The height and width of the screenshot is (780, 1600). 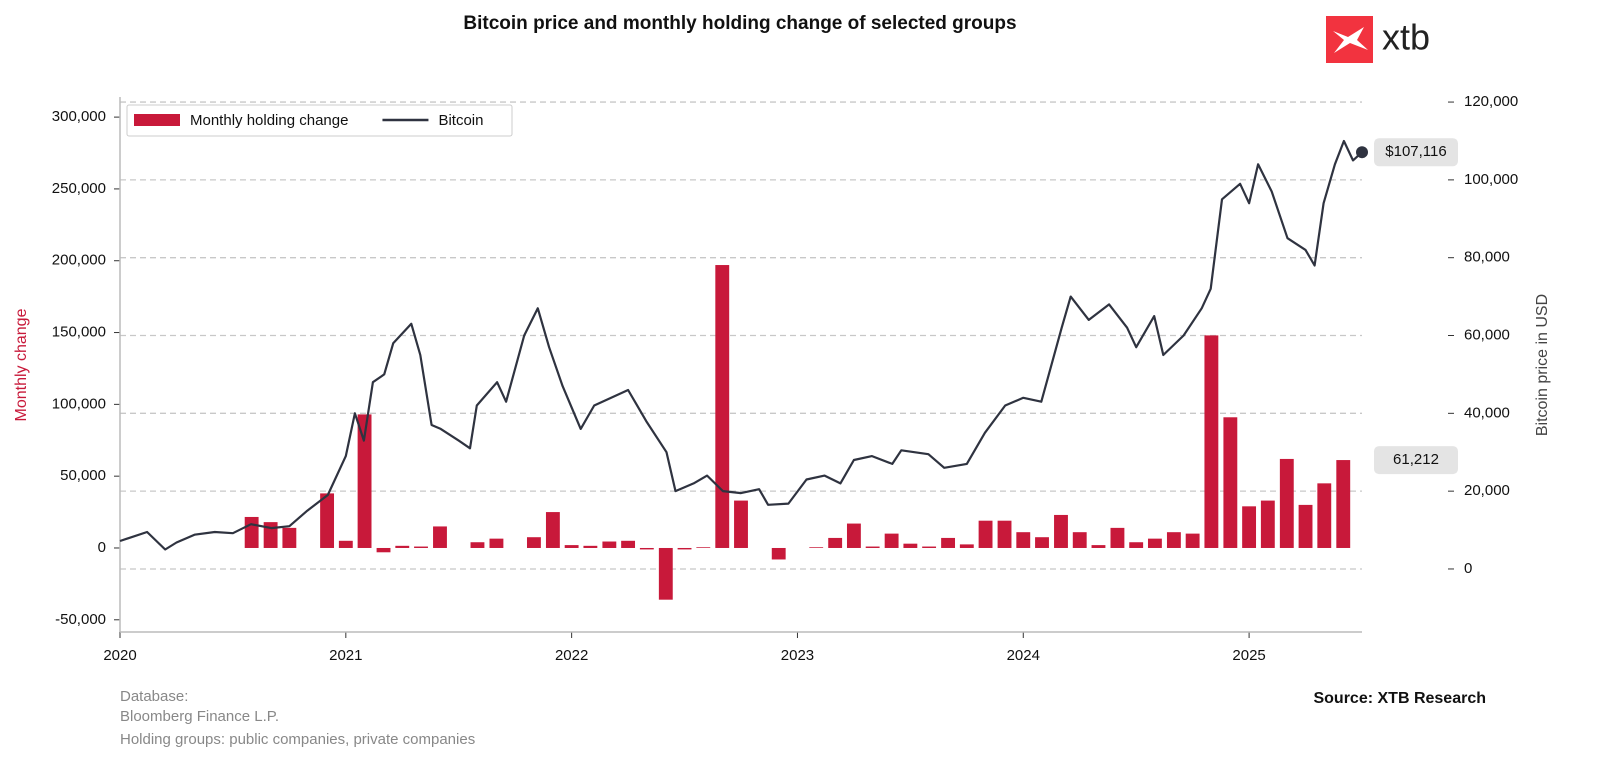 What do you see at coordinates (1487, 412) in the screenshot?
I see `y2-tick-label: 40,000` at bounding box center [1487, 412].